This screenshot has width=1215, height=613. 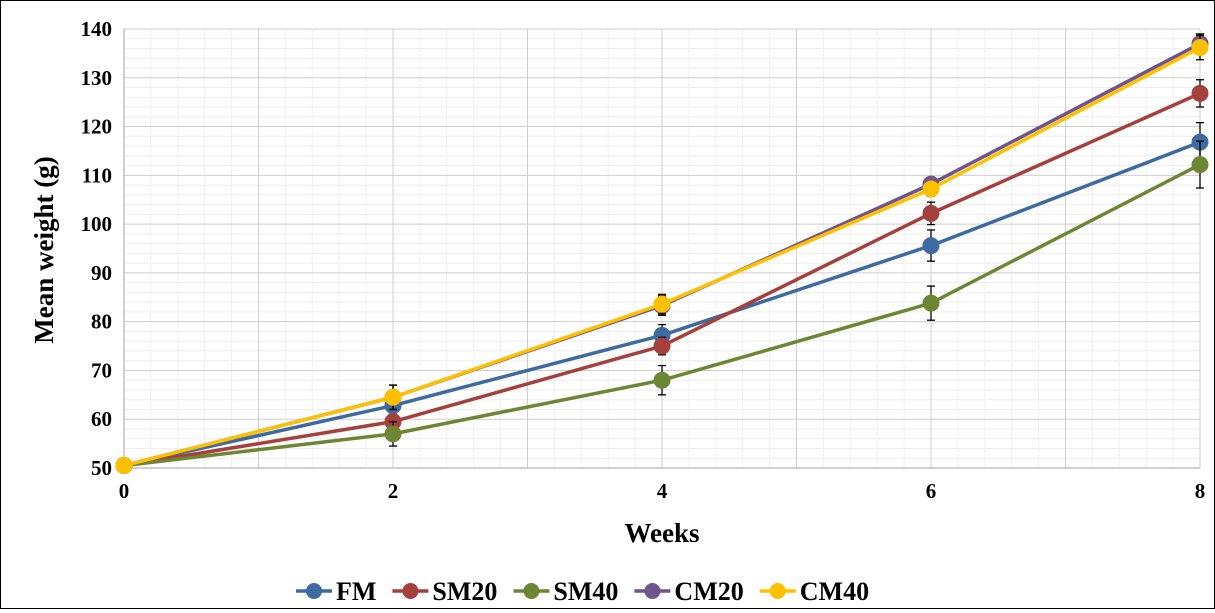 I want to click on legend: FM SM20 SM40 CM20 CM40, so click(x=582, y=591).